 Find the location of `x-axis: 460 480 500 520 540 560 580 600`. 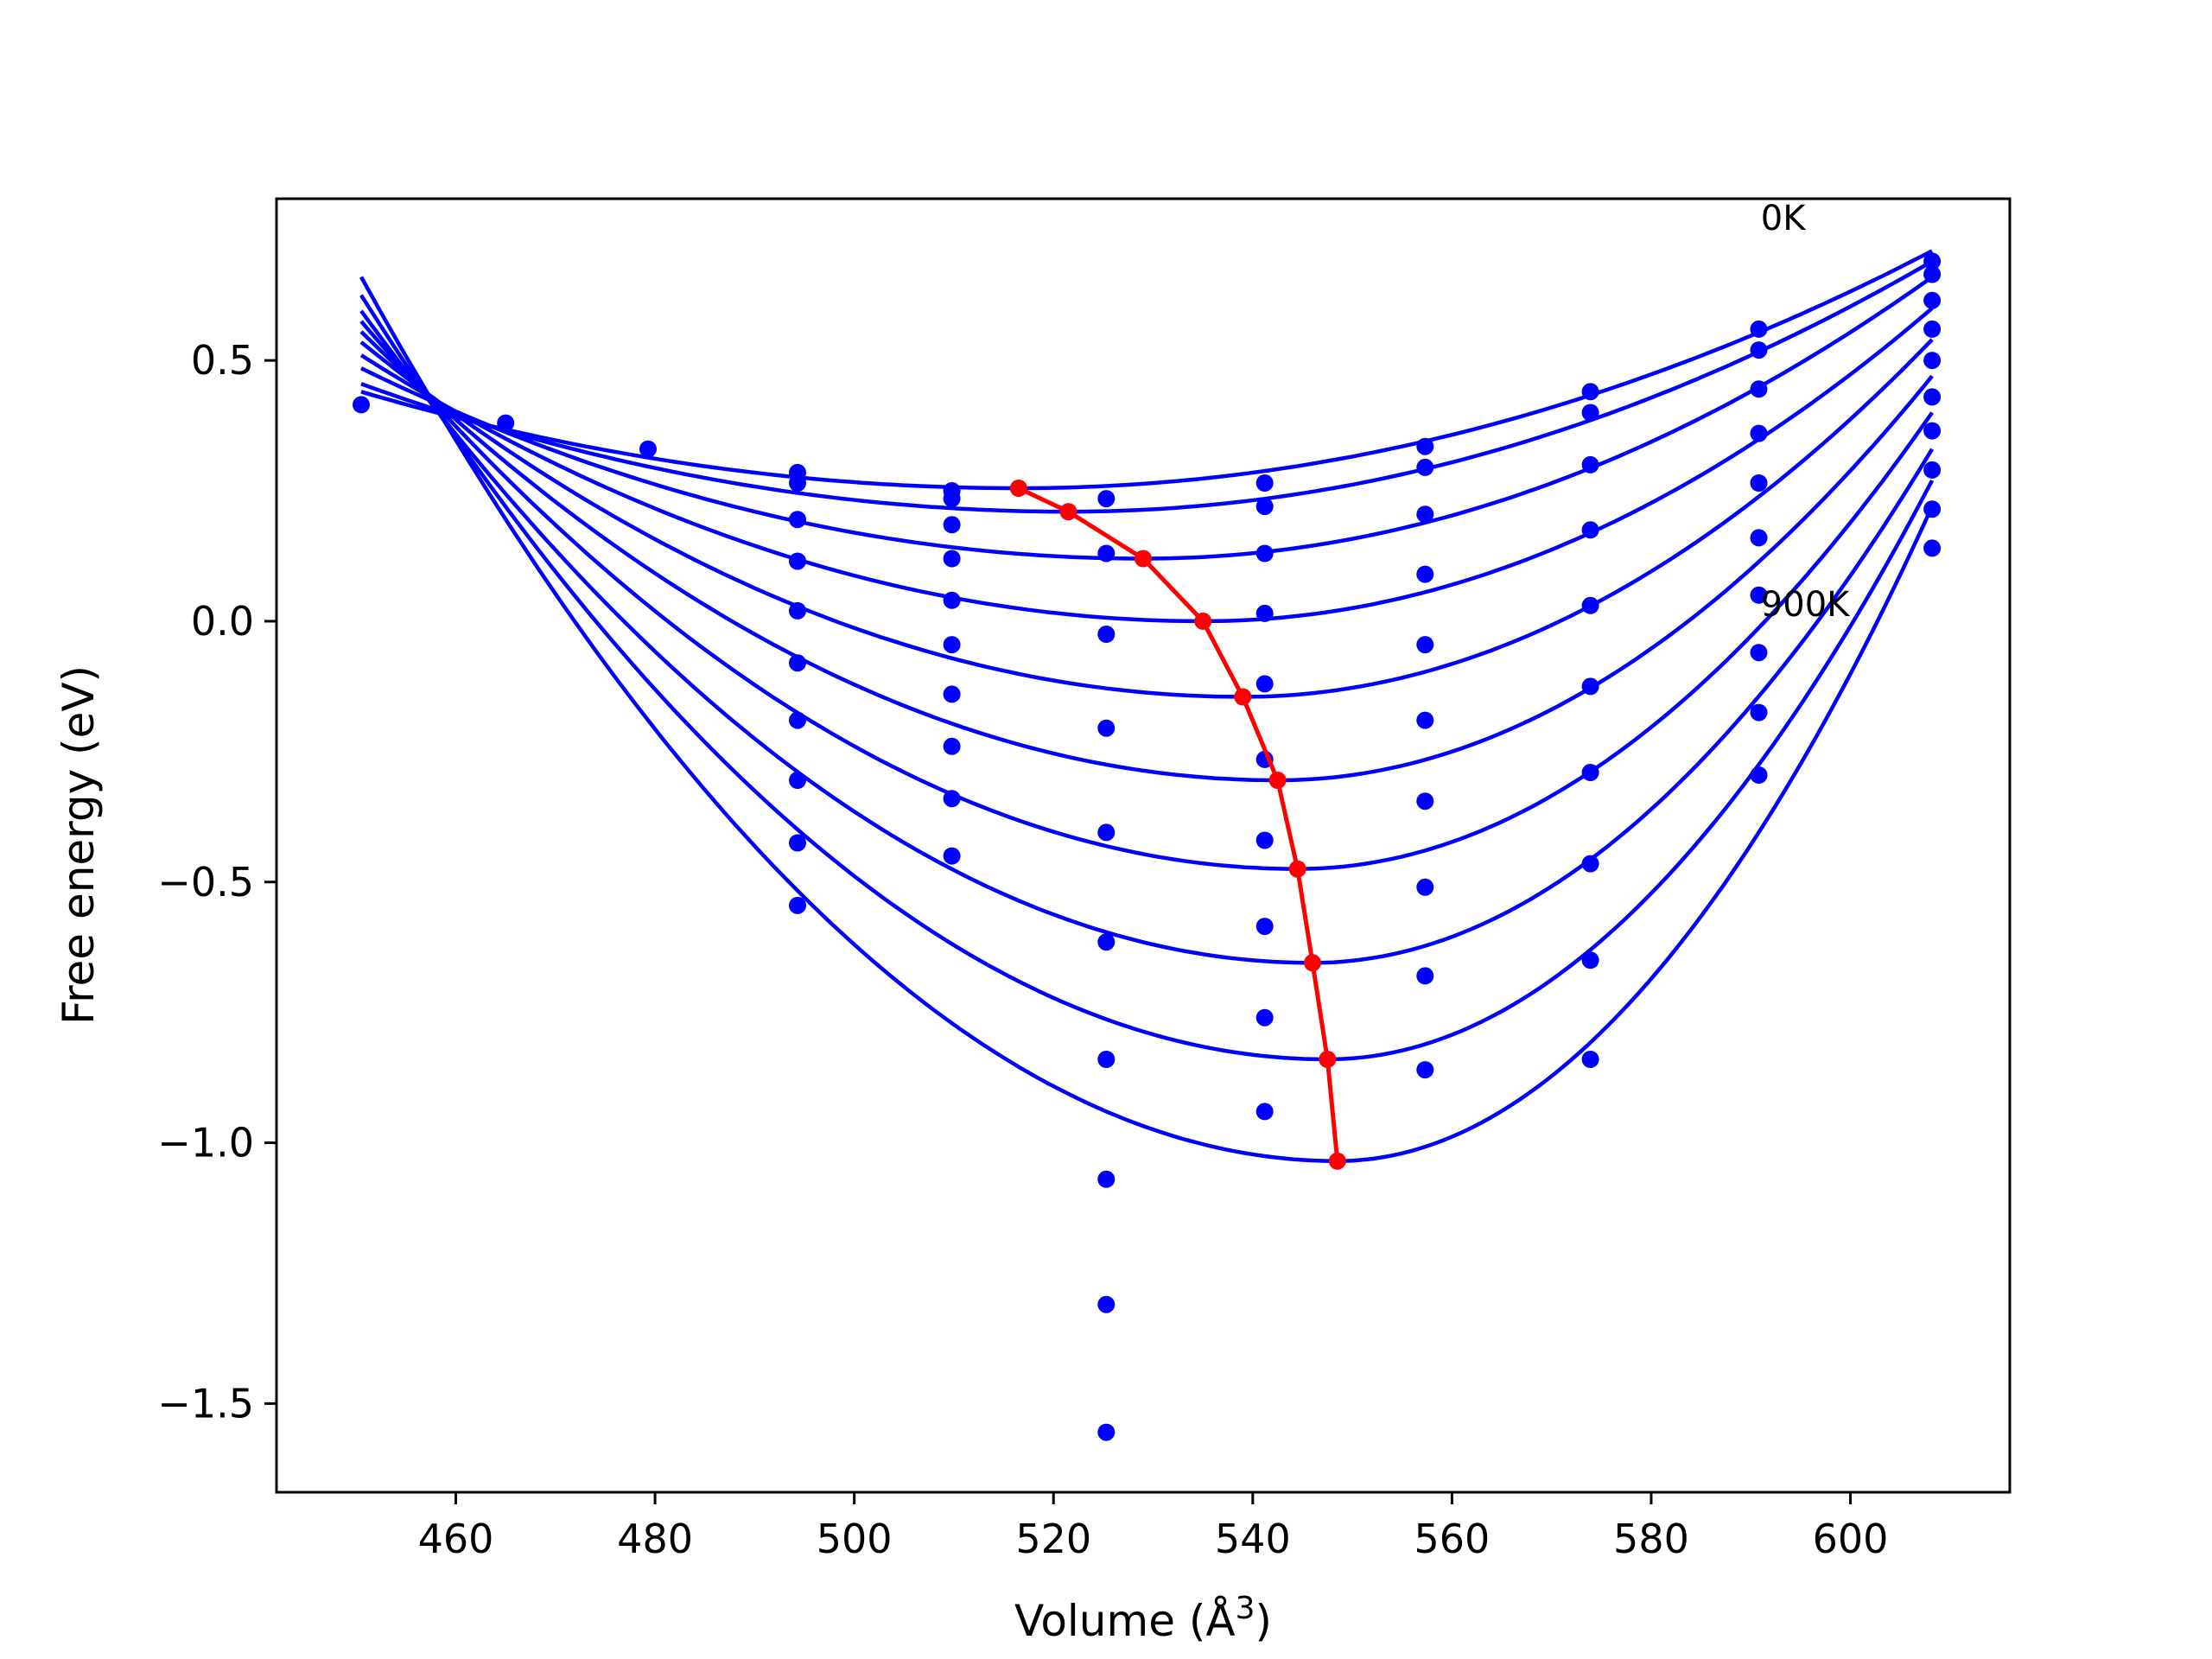

x-axis: 460 480 500 520 540 560 580 600 is located at coordinates (1153, 1527).